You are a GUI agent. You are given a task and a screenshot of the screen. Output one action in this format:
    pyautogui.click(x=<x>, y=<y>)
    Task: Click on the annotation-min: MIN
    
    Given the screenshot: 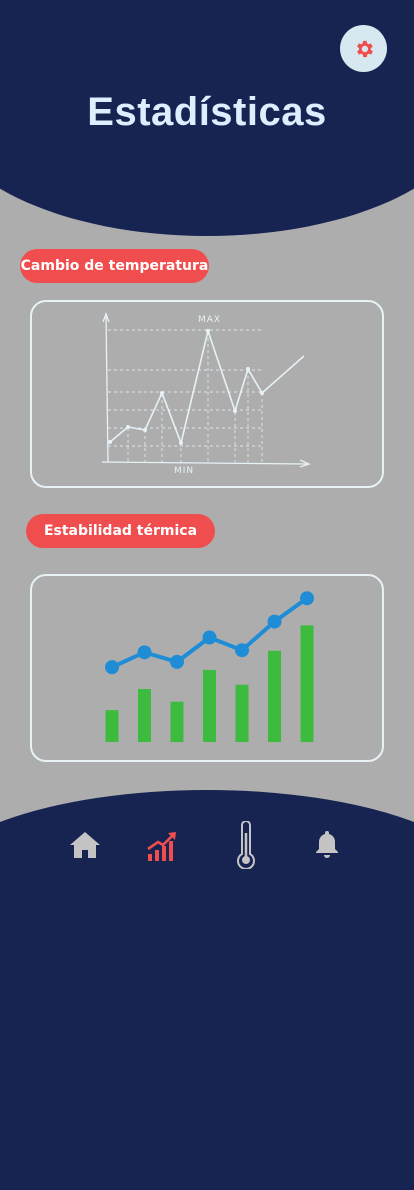 What is the action you would take?
    pyautogui.click(x=184, y=471)
    